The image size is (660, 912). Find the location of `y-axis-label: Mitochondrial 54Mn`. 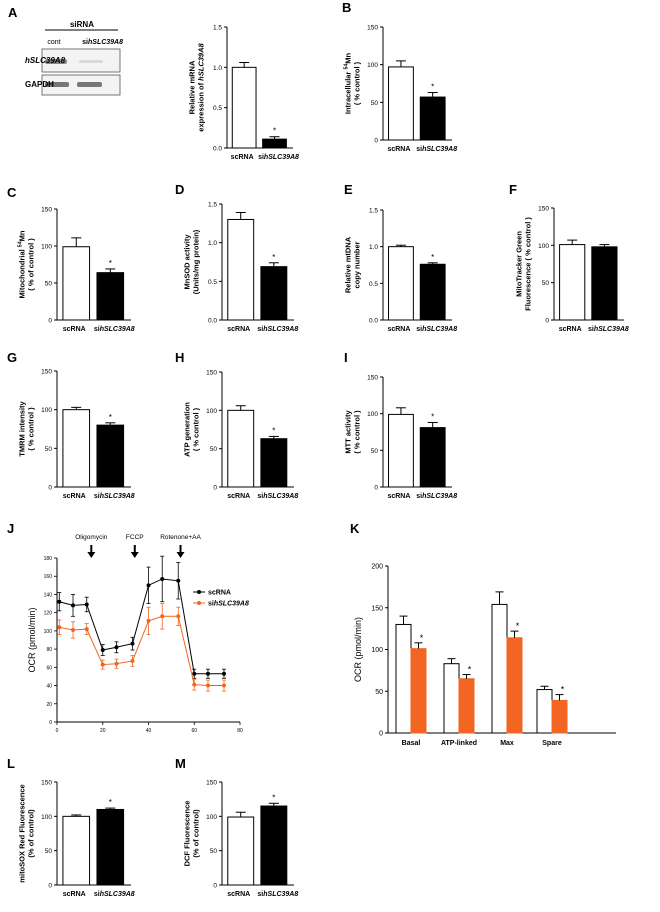

y-axis-label: Mitochondrial 54Mn is located at coordinates (22, 264).